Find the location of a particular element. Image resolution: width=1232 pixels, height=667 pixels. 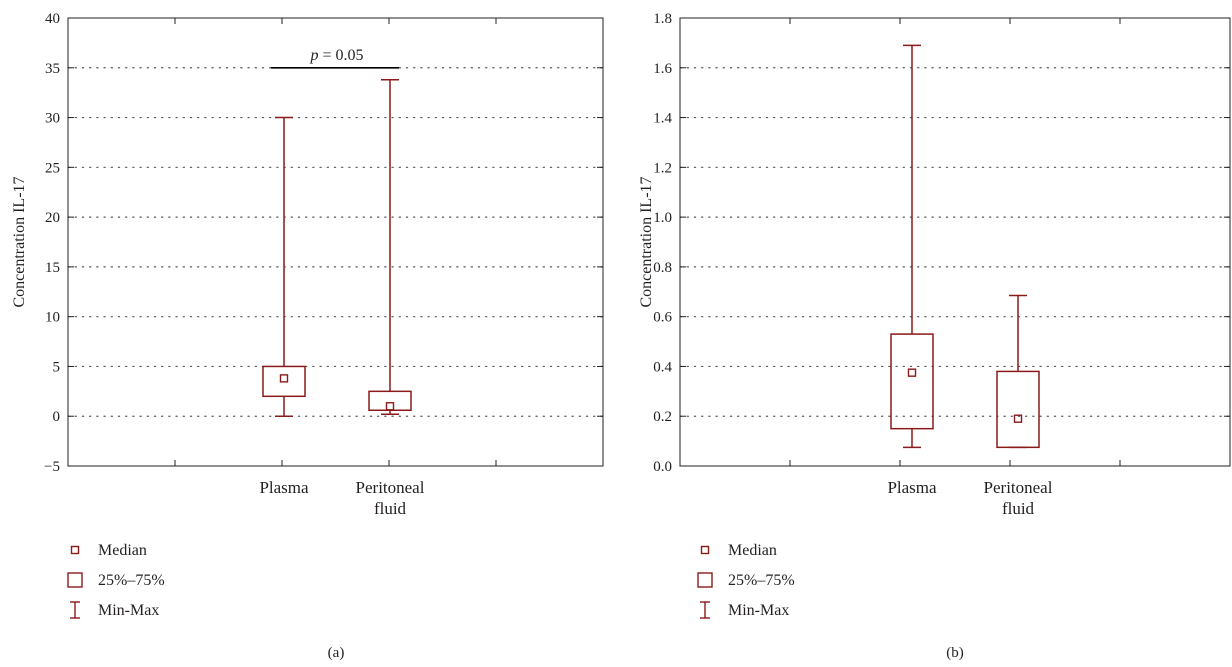

significance-value: = 0.05 is located at coordinates (340, 55).